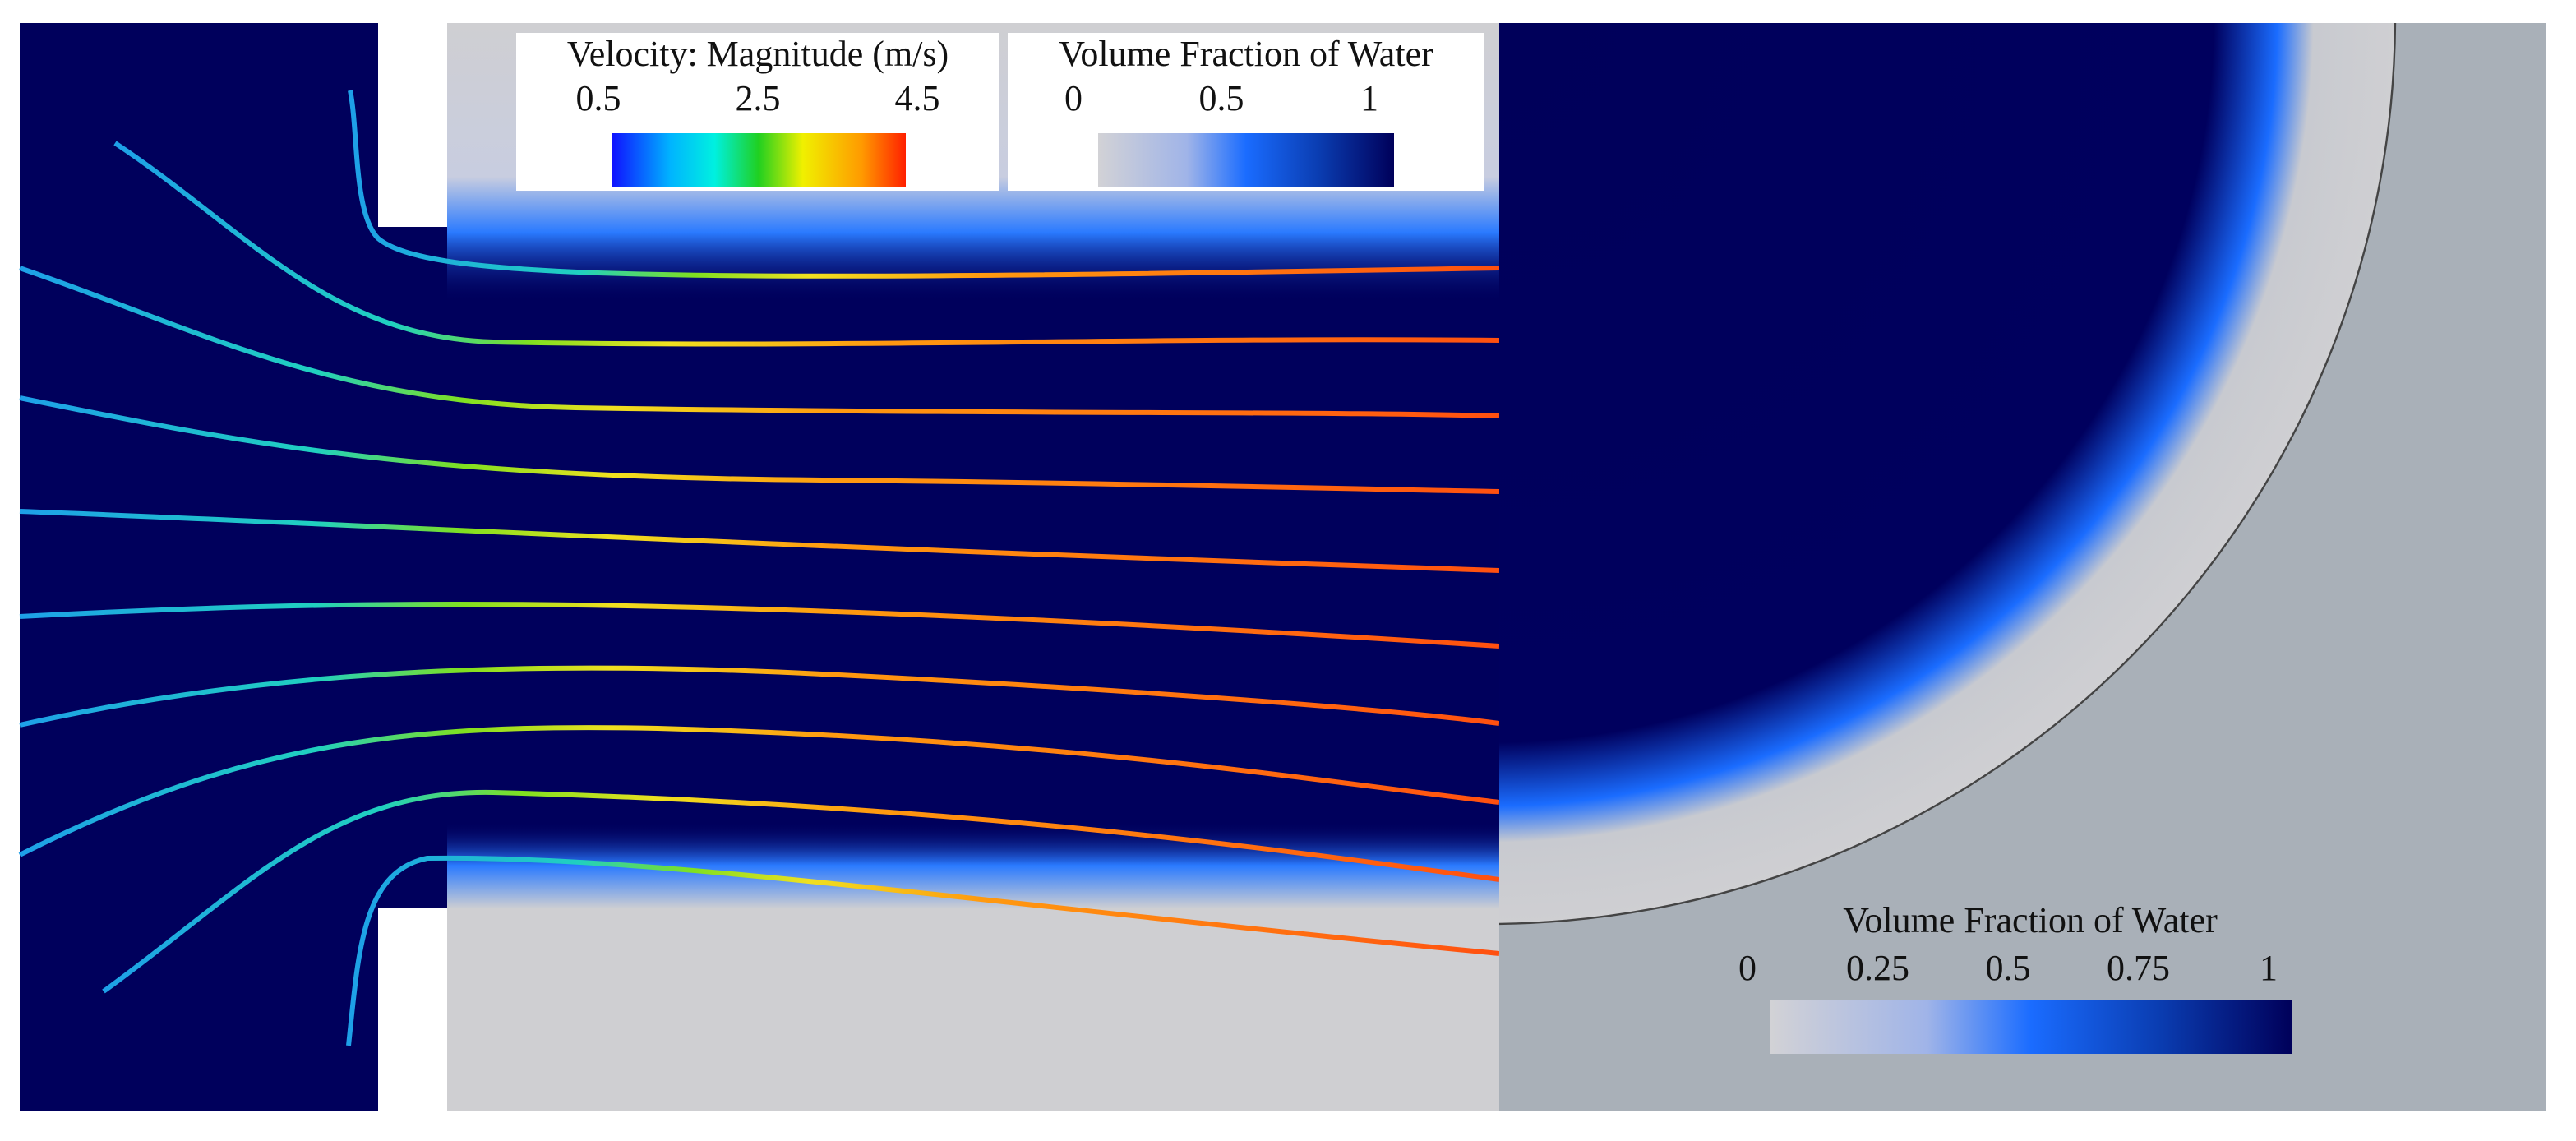 The height and width of the screenshot is (1141, 2576). Describe the element at coordinates (413, 125) in the screenshot. I see `wall-top` at that location.